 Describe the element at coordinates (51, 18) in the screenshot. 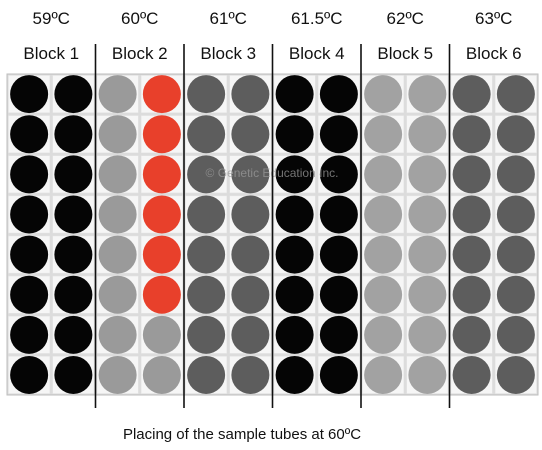

I see `block-temperature-label: 59ºC` at that location.